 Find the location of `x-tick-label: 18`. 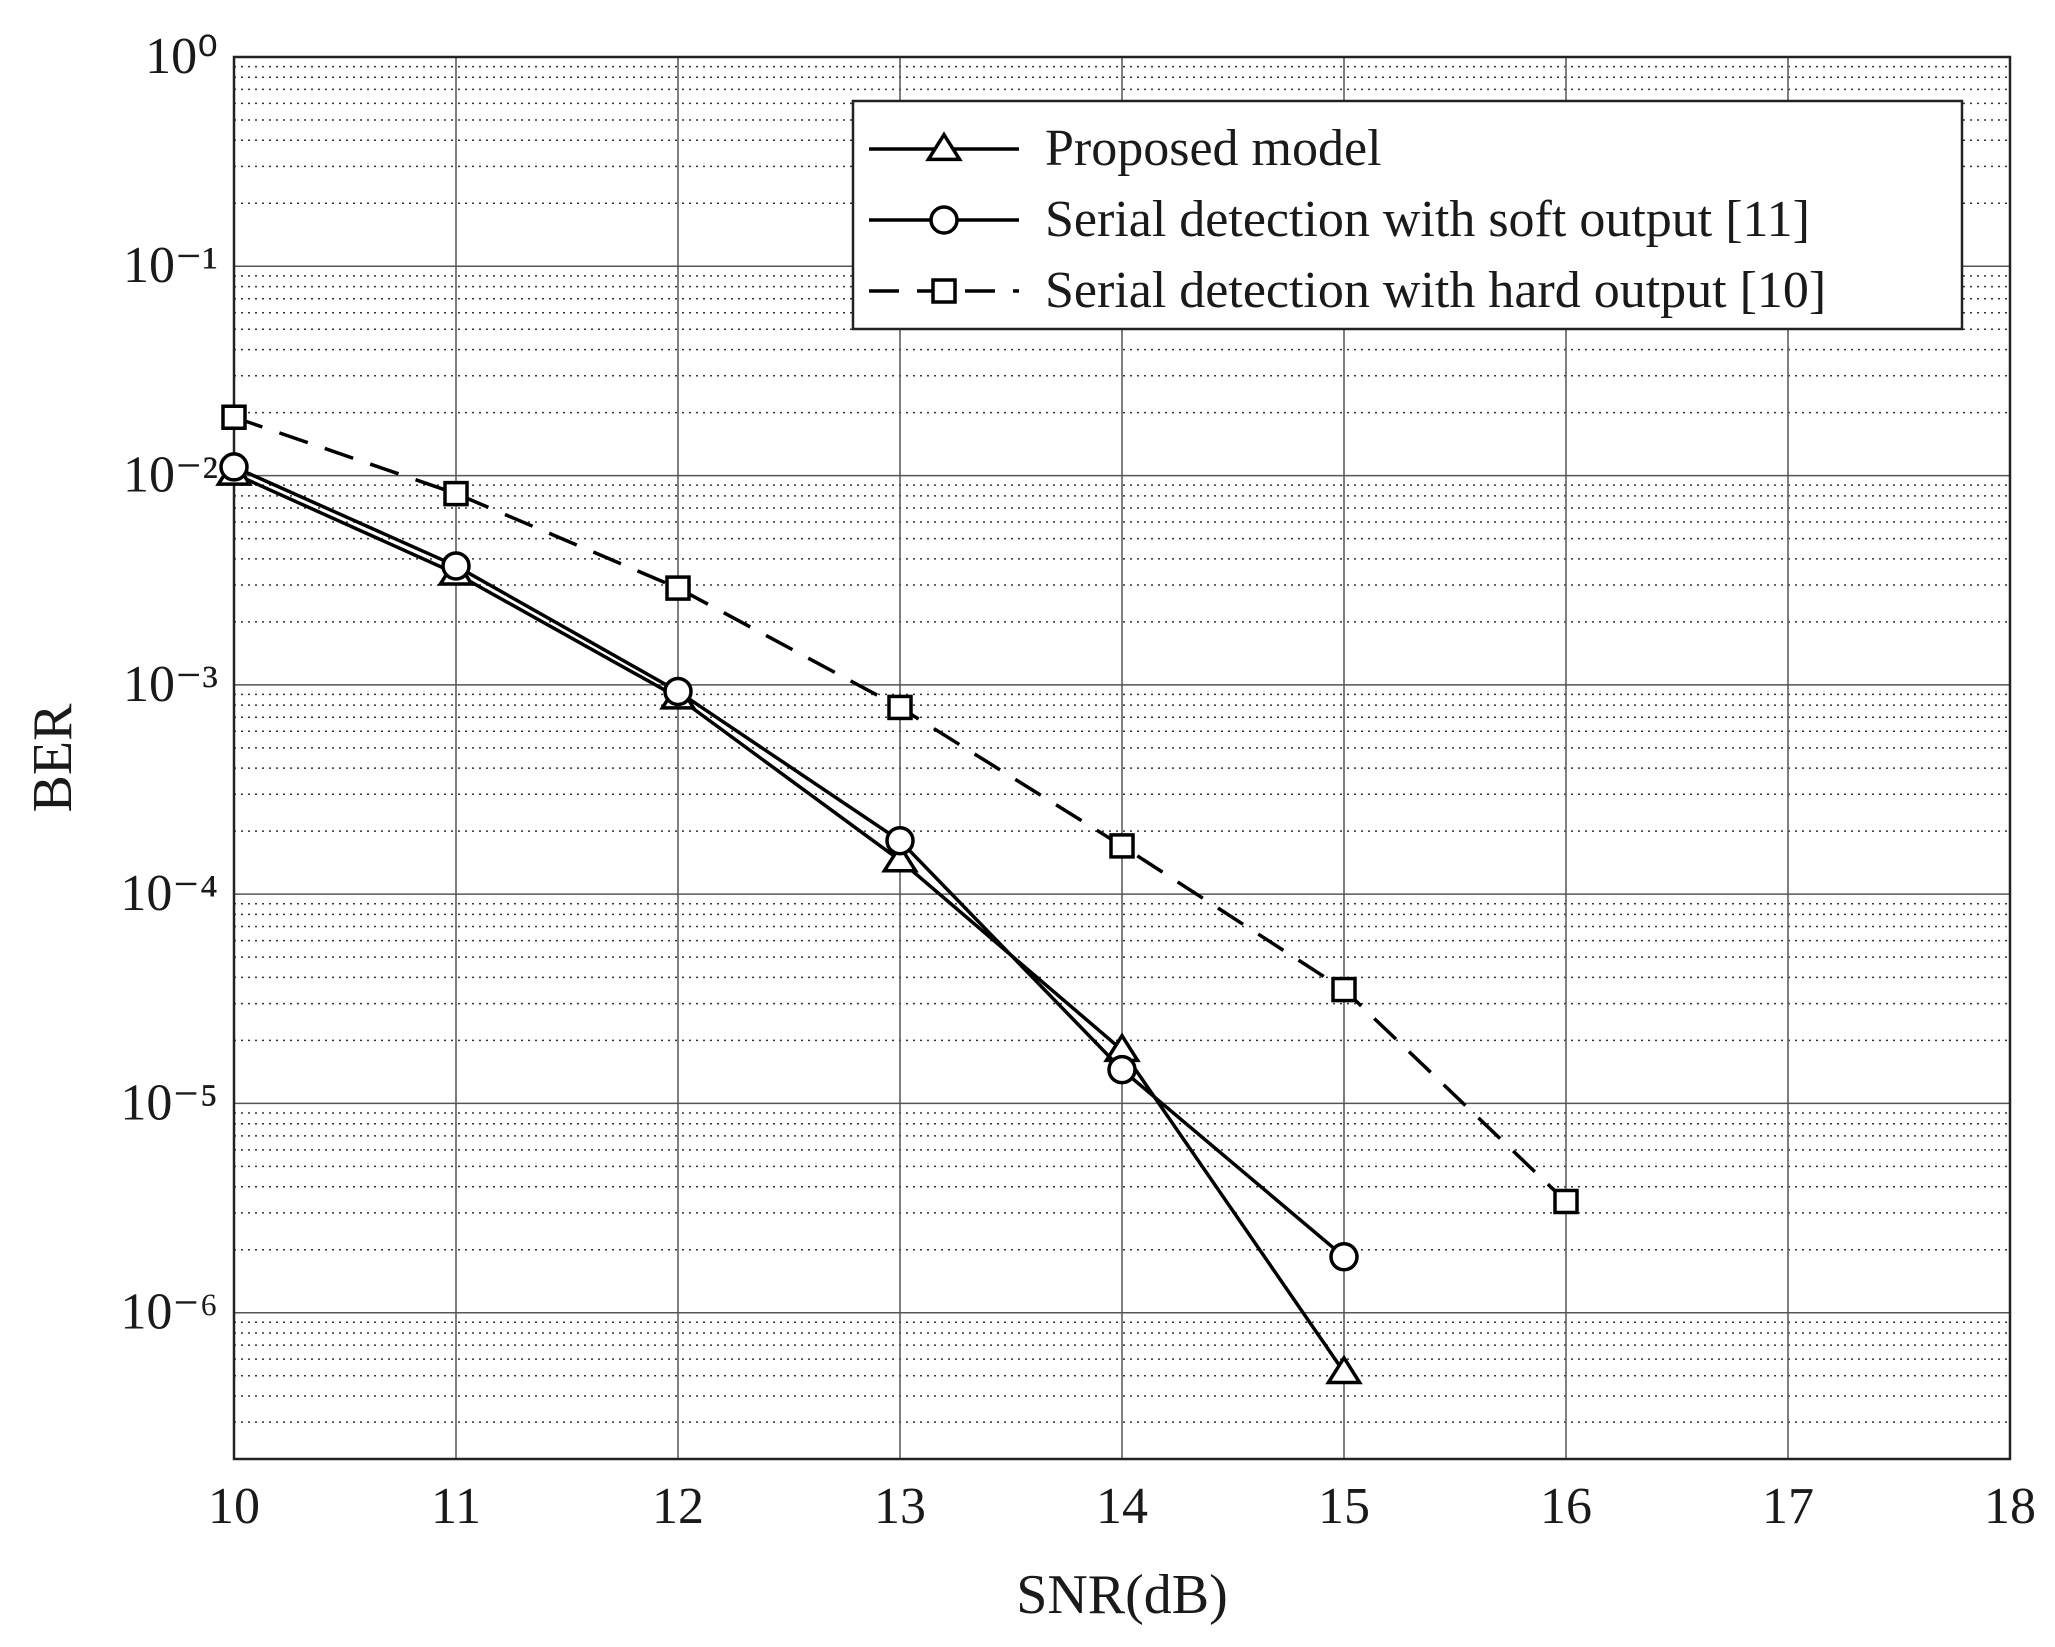

x-tick-label: 18 is located at coordinates (2010, 1506).